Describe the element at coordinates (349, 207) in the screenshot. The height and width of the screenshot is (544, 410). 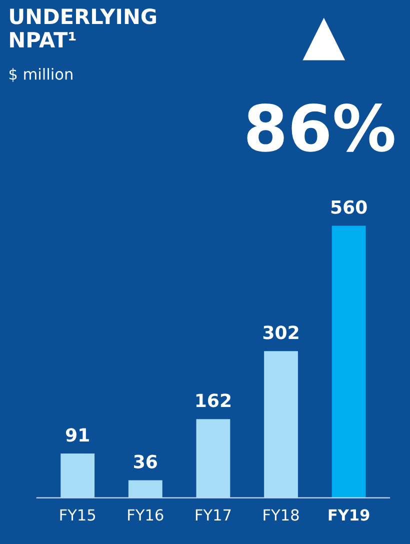
I see `data-label: 560` at that location.